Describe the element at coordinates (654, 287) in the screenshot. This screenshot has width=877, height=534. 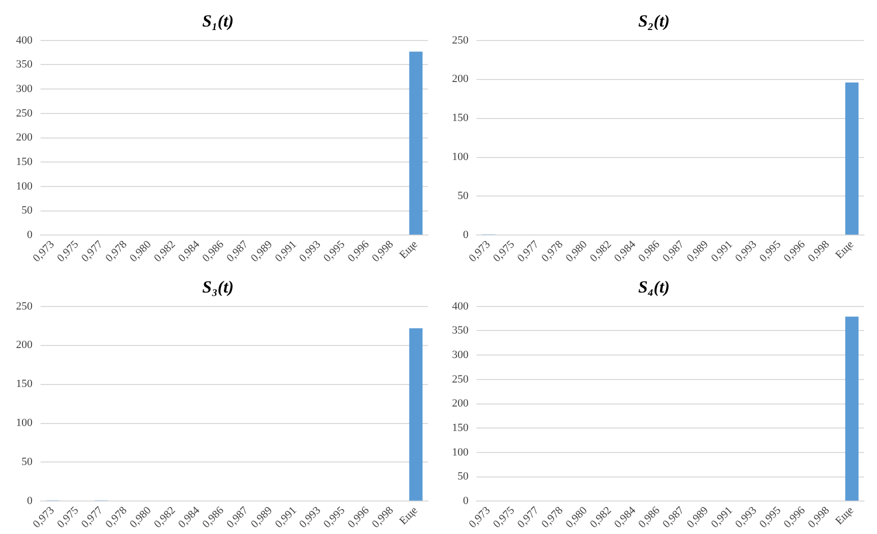
I see `chart-title: S₄(t)` at that location.